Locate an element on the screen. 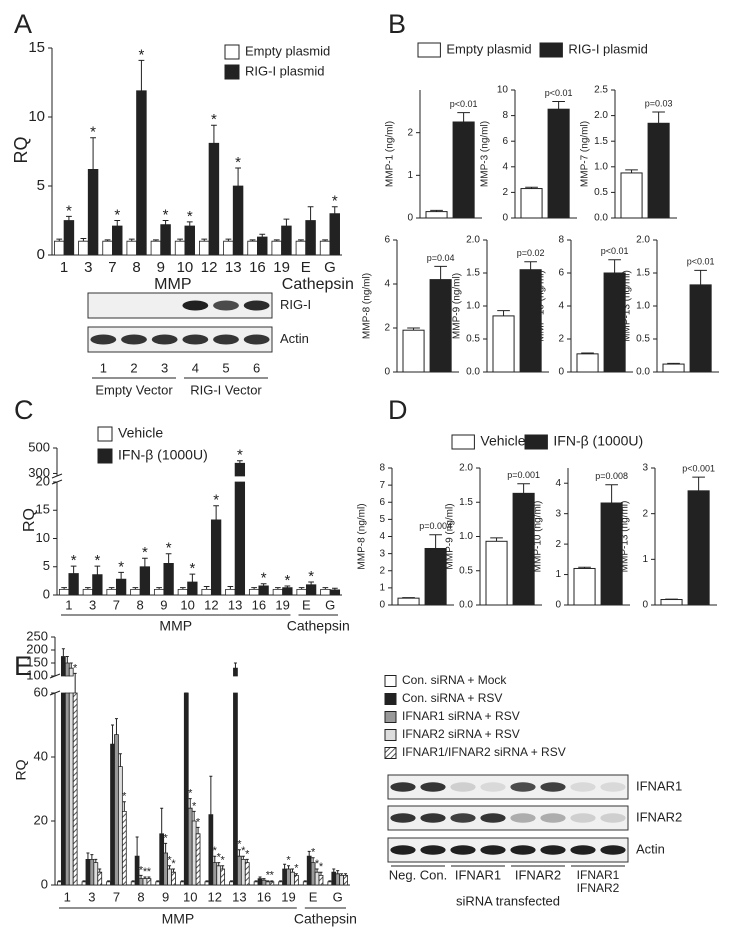  lane-label: IFNAR2 is located at coordinates (598, 888).